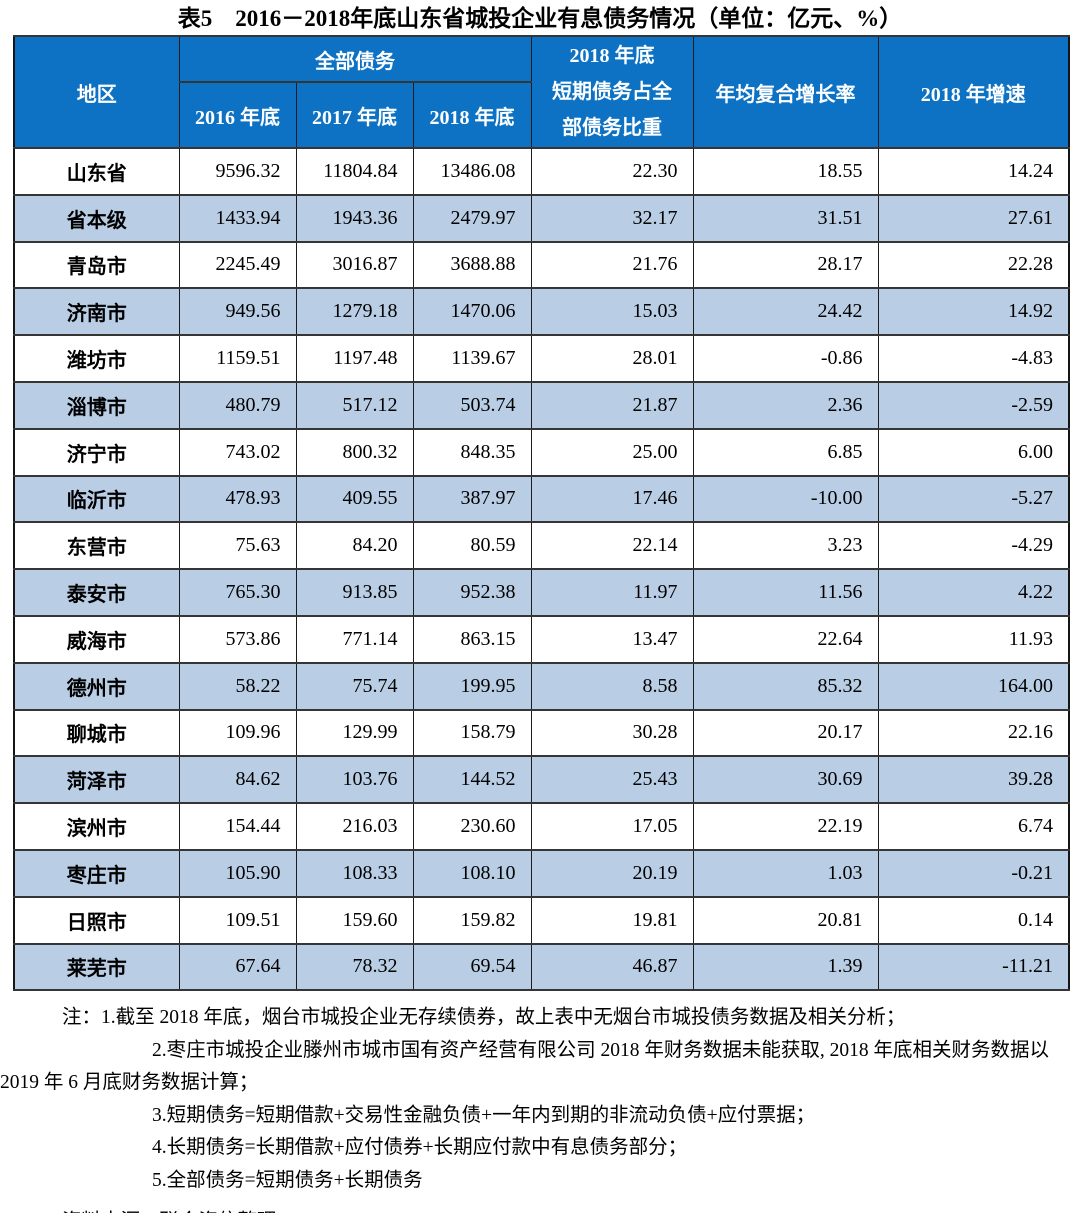 This screenshot has height=1213, width=1080. What do you see at coordinates (96, 312) in the screenshot?
I see `region-cell: 济南市` at bounding box center [96, 312].